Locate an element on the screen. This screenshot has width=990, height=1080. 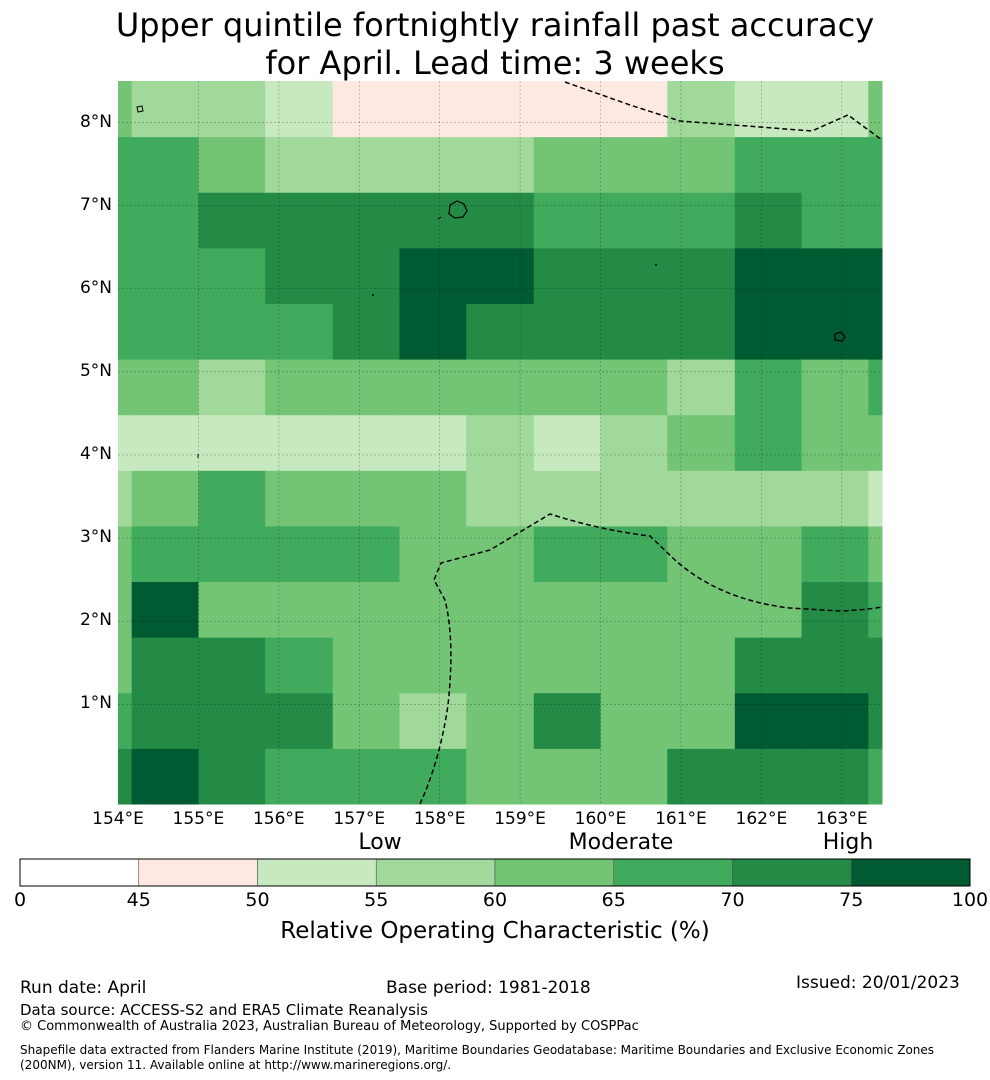
longitude-label: 154°E is located at coordinates (118, 819).